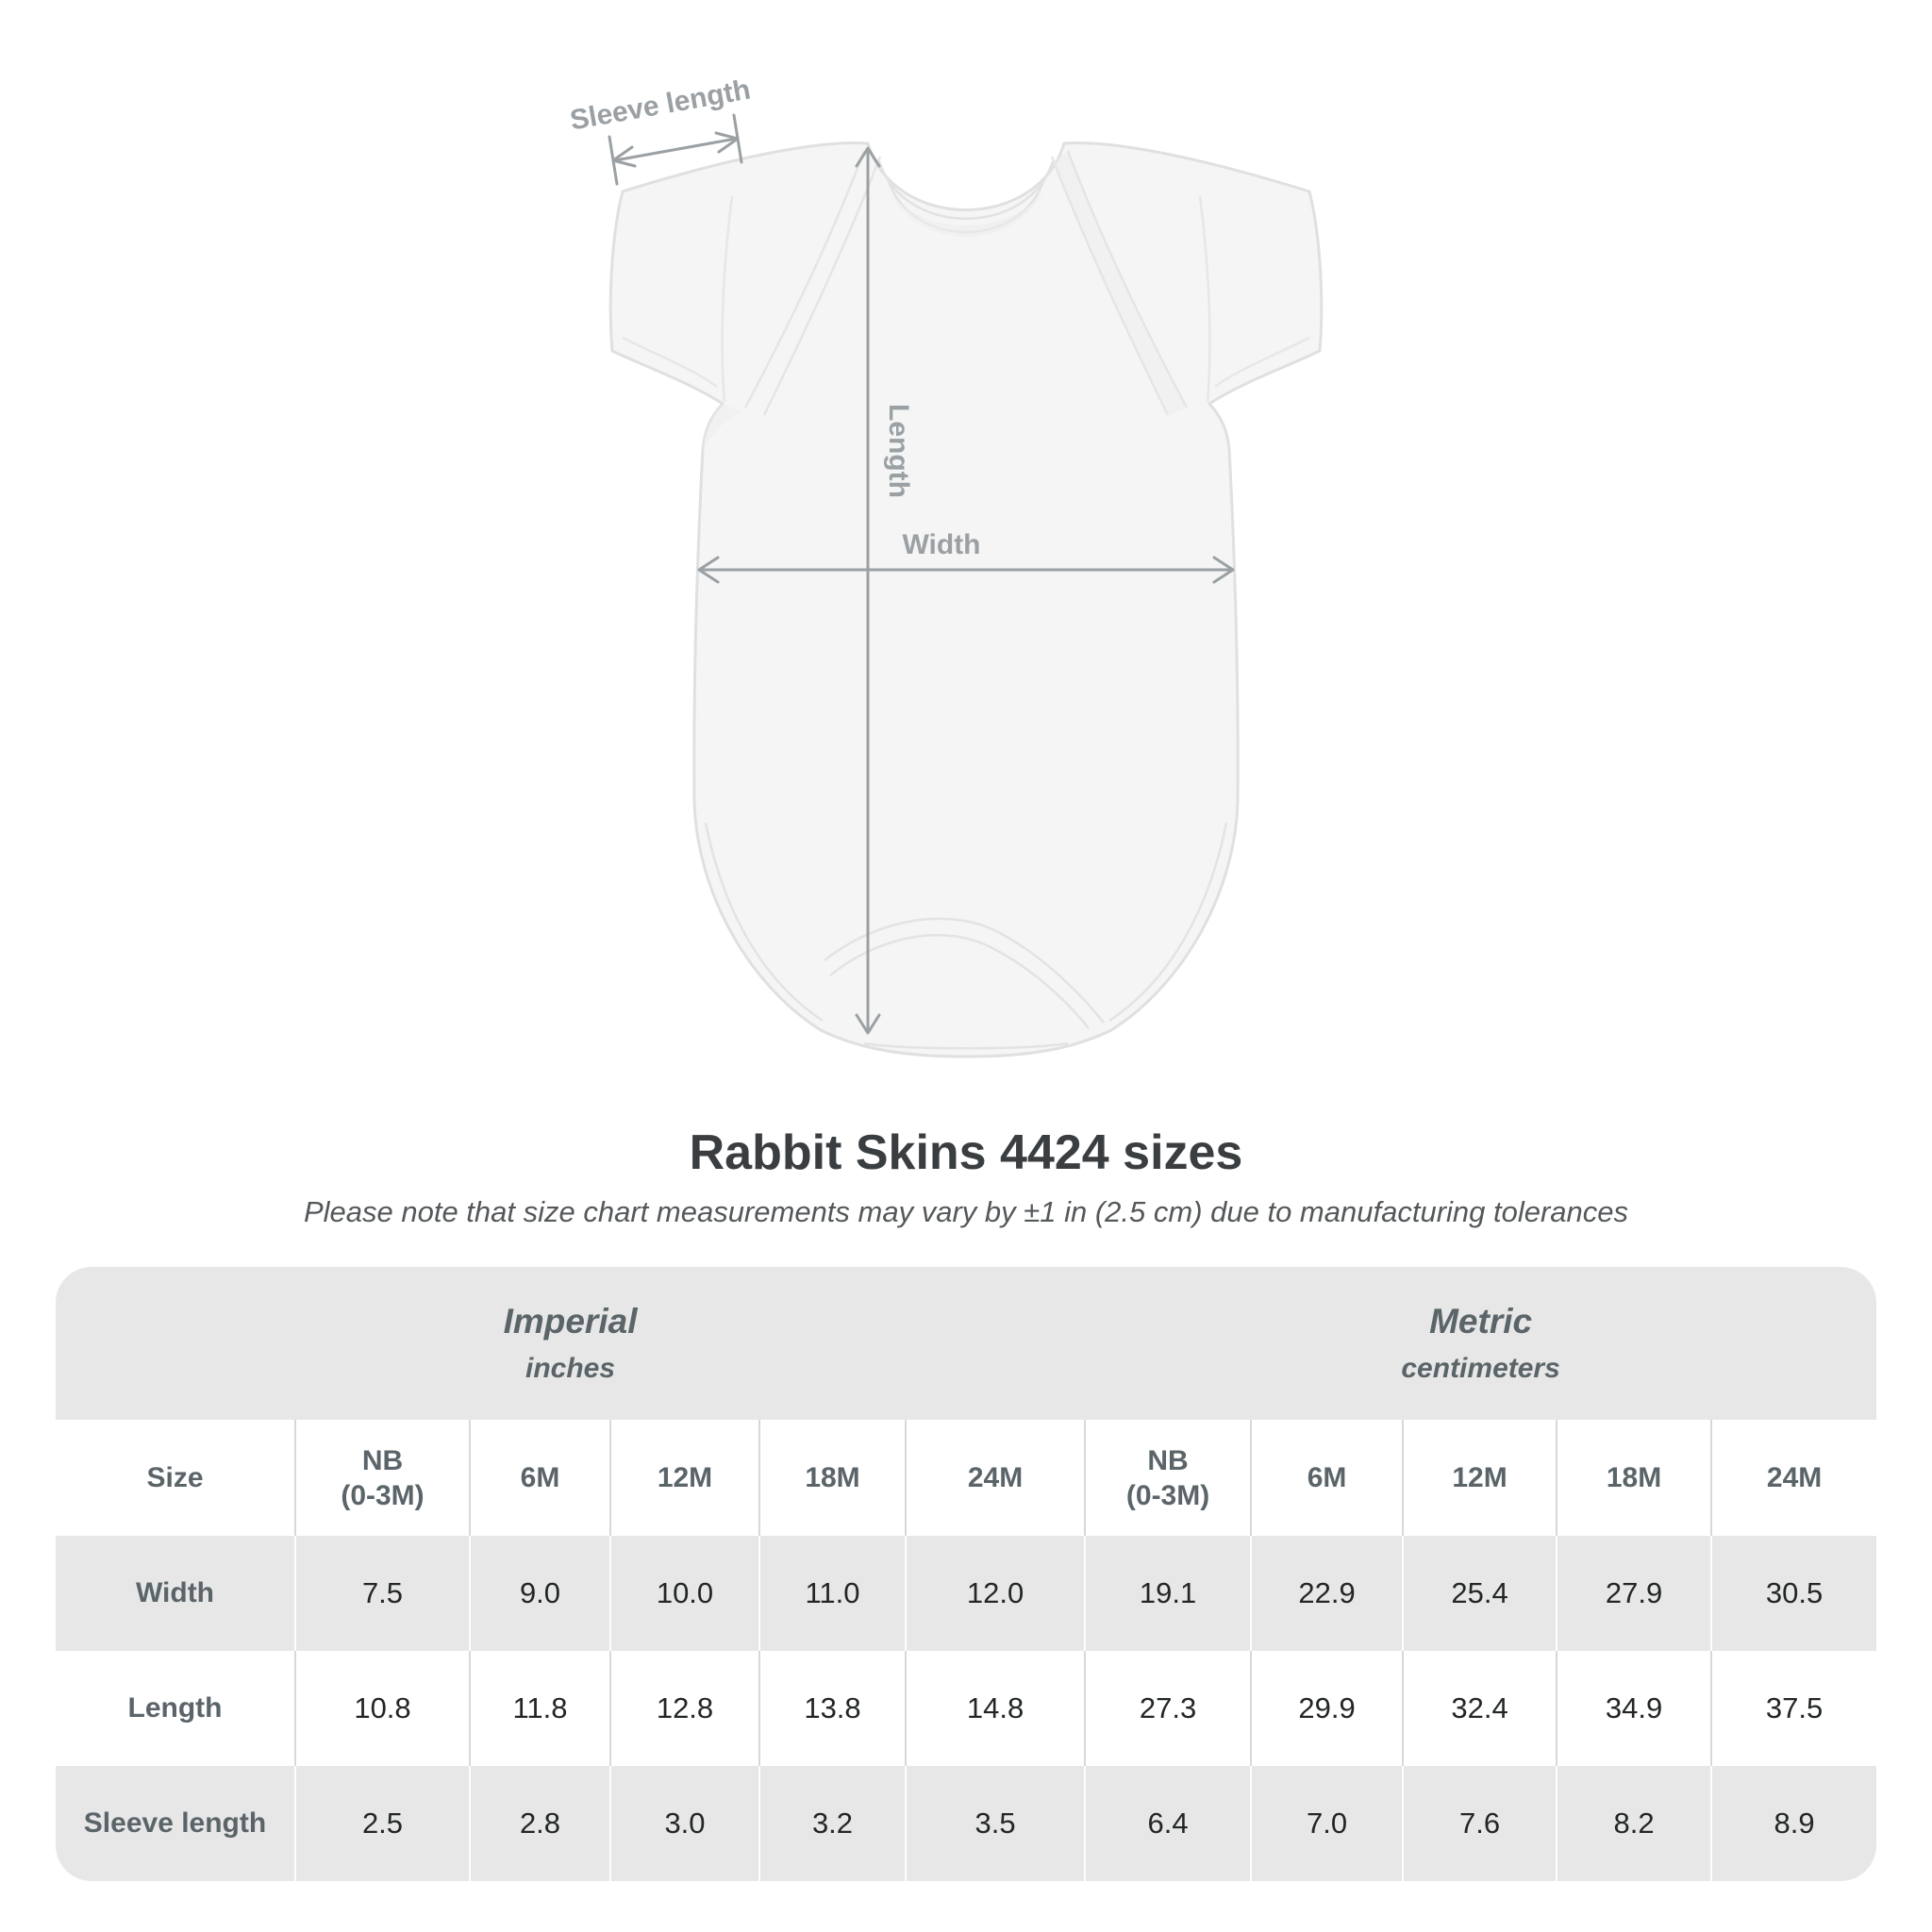  What do you see at coordinates (382, 1709) in the screenshot?
I see `size-value-cell: 10.8` at bounding box center [382, 1709].